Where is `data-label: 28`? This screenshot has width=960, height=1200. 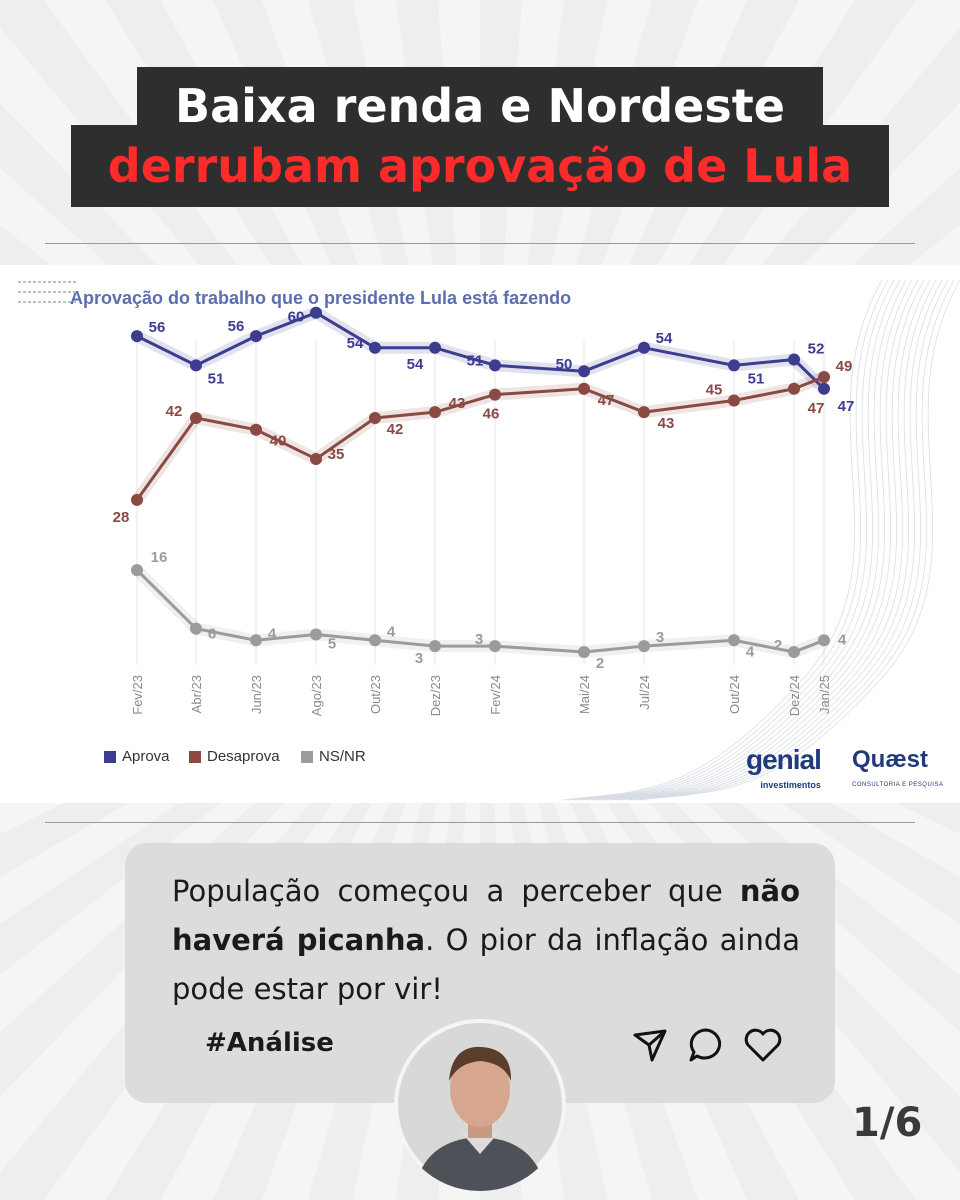
data-label: 28 is located at coordinates (121, 517).